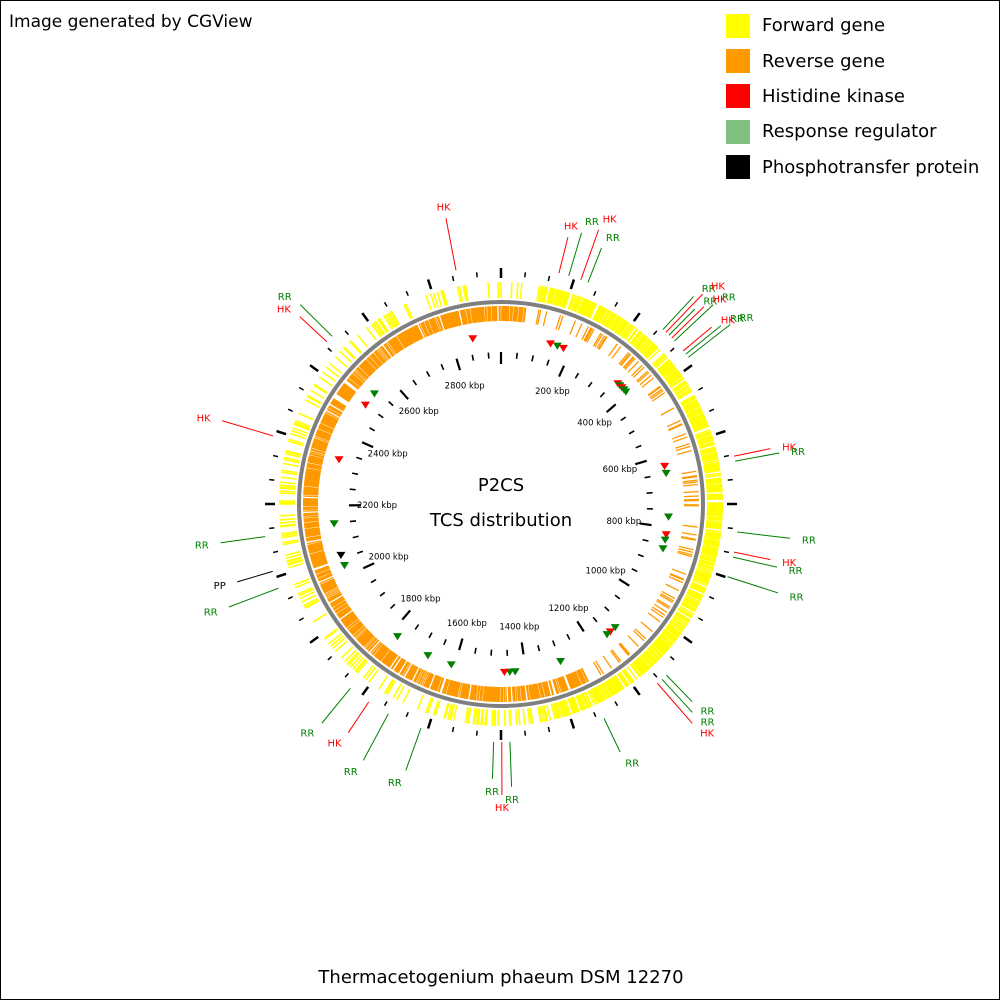  Describe the element at coordinates (202, 545) in the screenshot. I see `gene-label-rr: RR` at that location.